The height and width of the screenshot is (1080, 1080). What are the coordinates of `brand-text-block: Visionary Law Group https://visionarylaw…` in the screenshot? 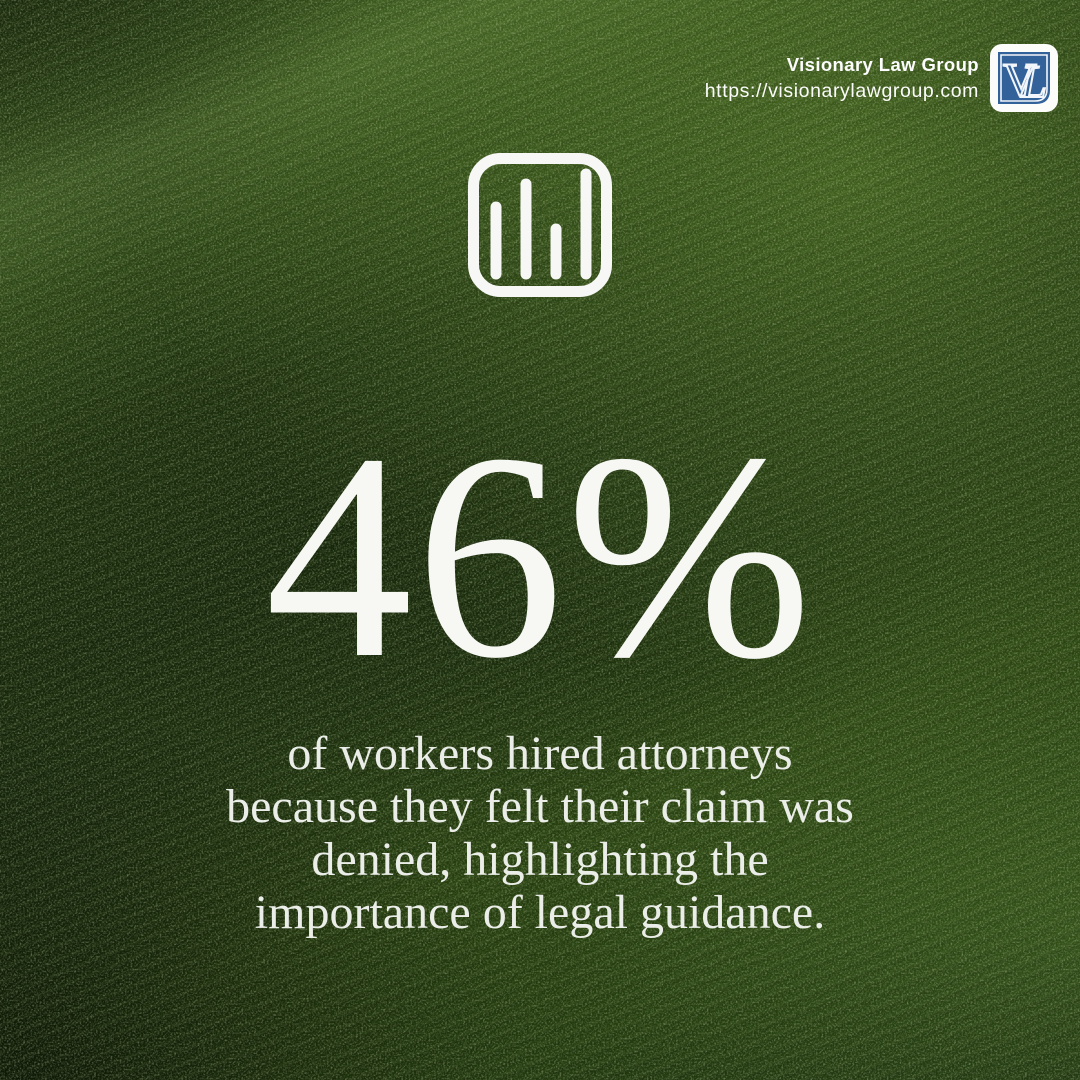 It's located at (842, 77).